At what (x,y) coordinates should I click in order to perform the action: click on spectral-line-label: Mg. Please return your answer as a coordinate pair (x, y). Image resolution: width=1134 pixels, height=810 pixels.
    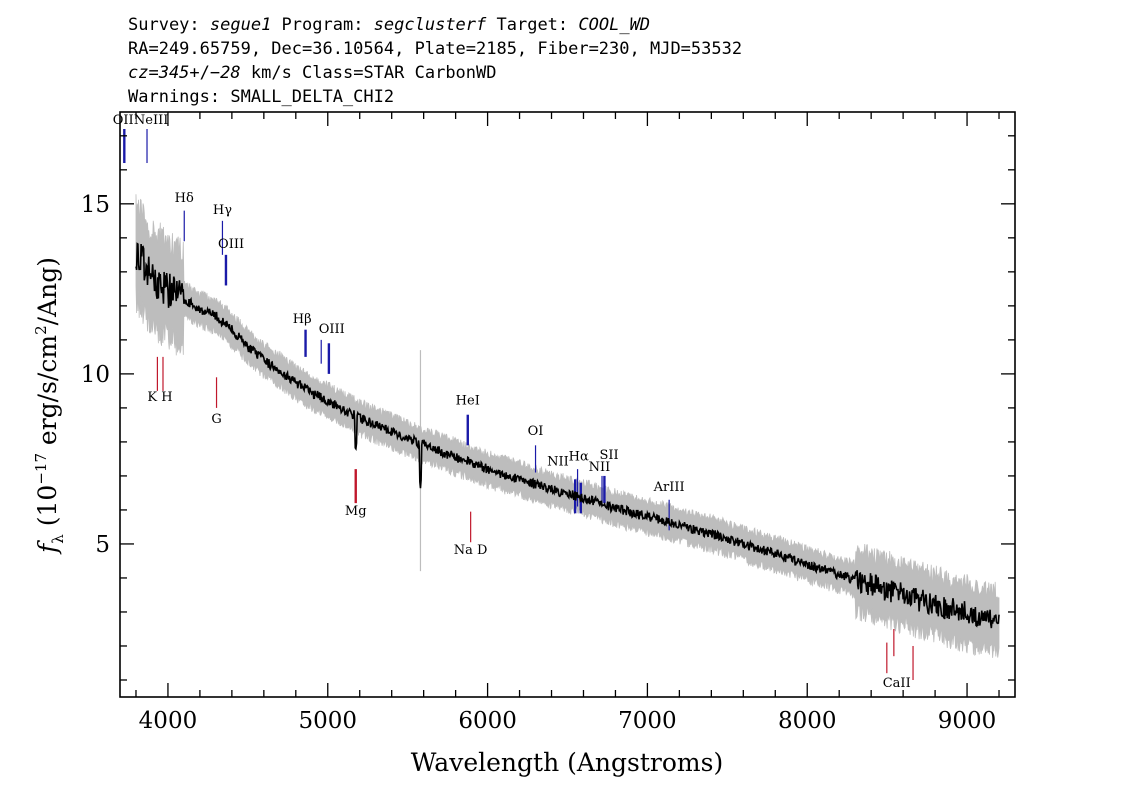
    Looking at the image, I should click on (356, 511).